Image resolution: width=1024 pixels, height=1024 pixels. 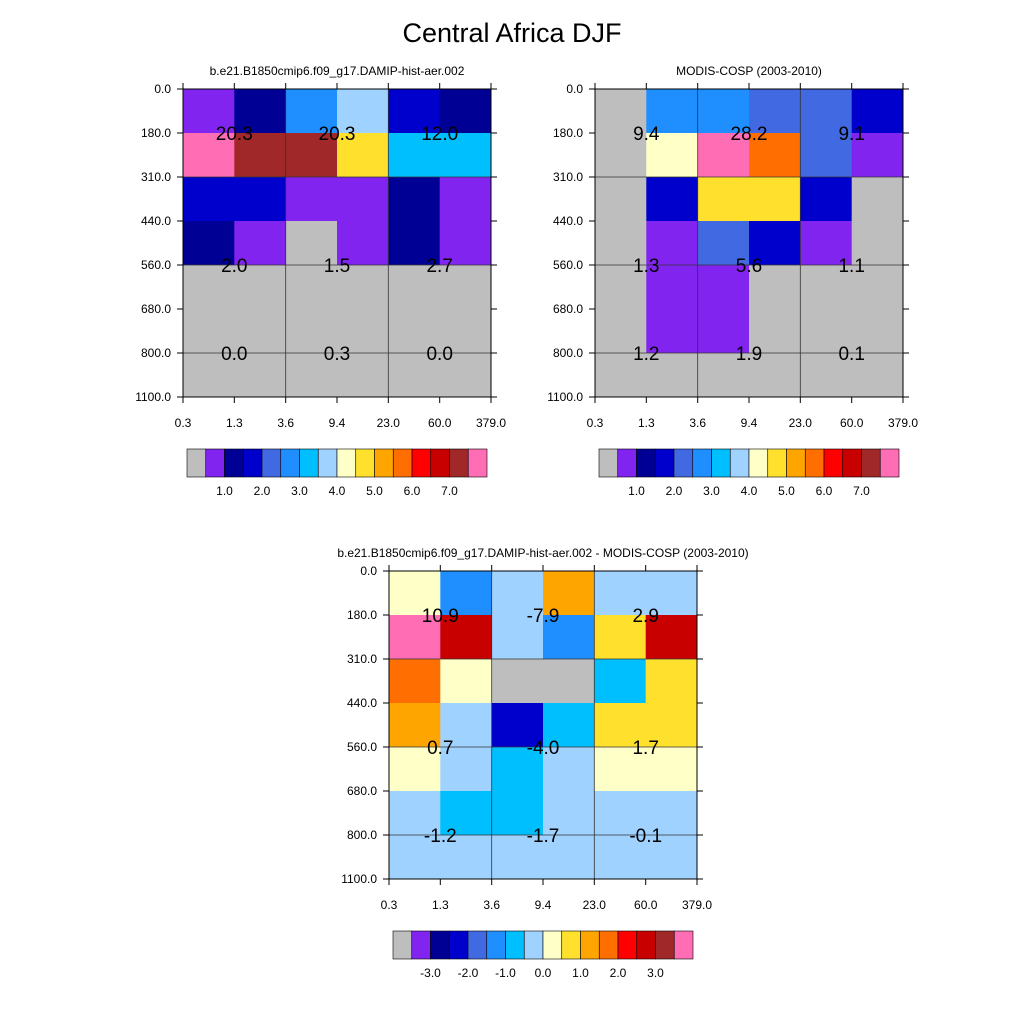 What do you see at coordinates (439, 134) in the screenshot?
I see `cell-value-label: 12.0` at bounding box center [439, 134].